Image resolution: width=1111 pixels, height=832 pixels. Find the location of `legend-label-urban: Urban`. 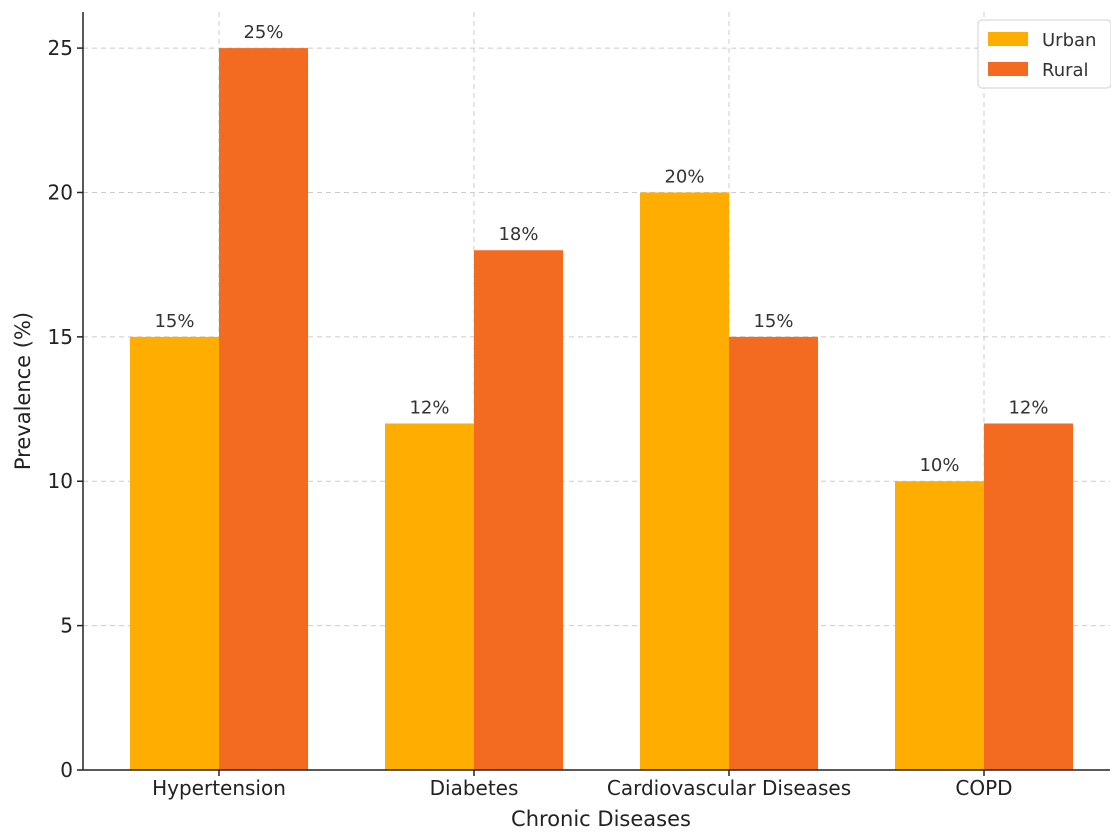

legend-label-urban: Urban is located at coordinates (1069, 40).